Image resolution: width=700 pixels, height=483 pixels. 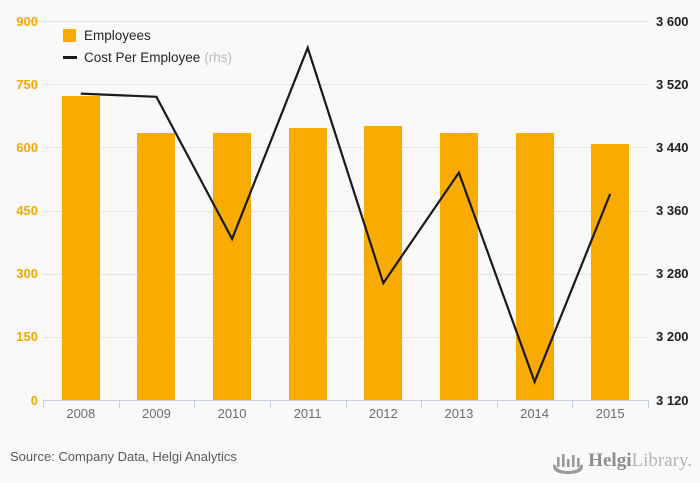 I want to click on helgi-library-logo: Helgi Library., so click(x=622, y=461).